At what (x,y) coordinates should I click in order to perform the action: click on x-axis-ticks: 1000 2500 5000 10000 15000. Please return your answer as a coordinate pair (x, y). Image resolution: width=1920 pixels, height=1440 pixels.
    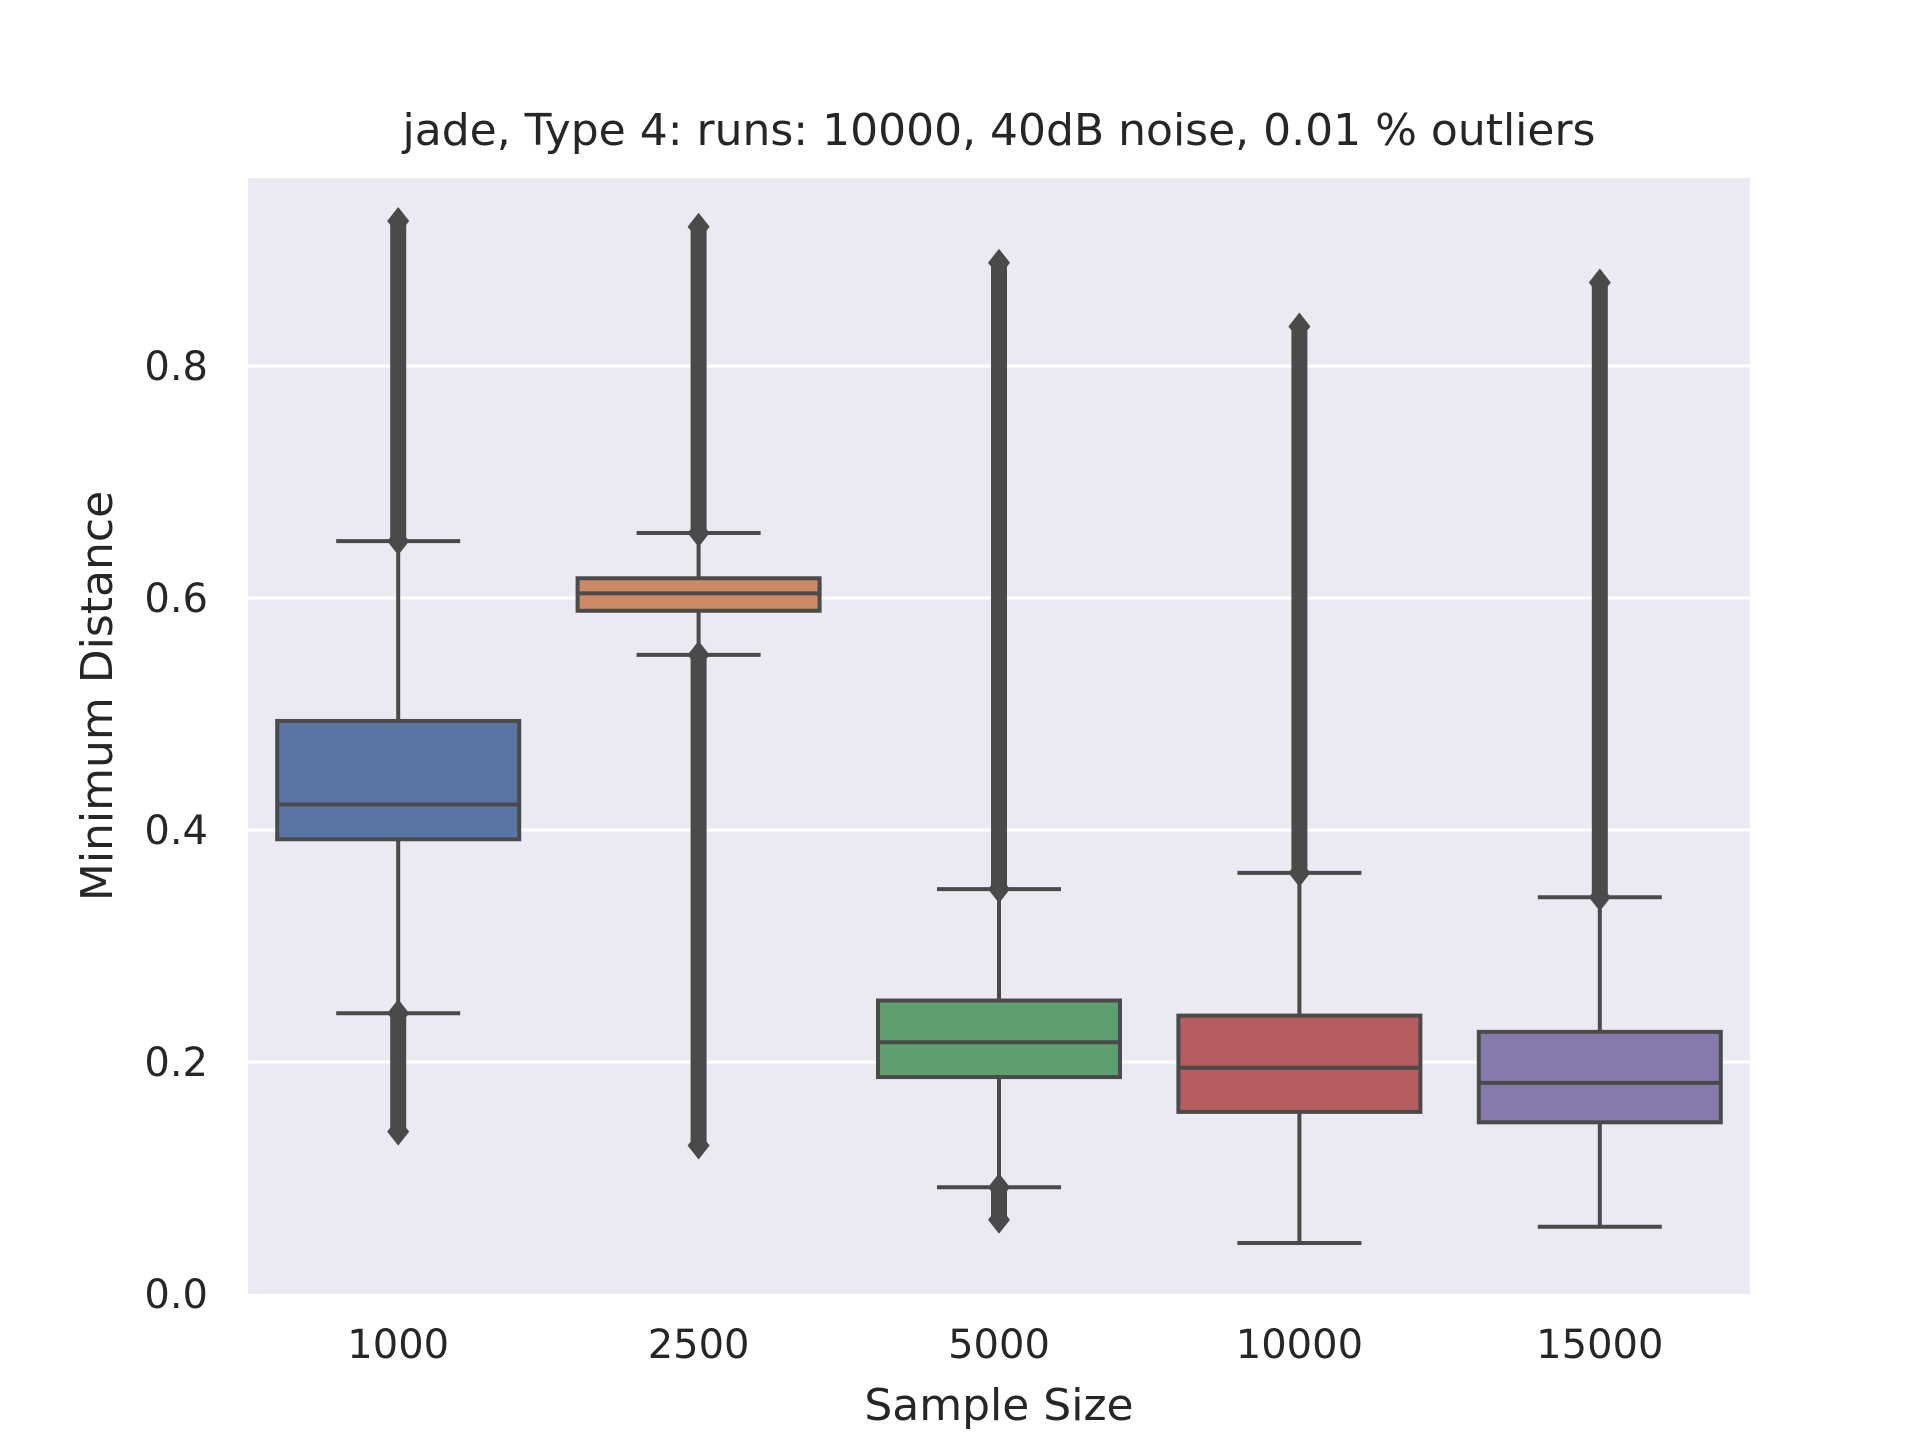
    Looking at the image, I should click on (1005, 1345).